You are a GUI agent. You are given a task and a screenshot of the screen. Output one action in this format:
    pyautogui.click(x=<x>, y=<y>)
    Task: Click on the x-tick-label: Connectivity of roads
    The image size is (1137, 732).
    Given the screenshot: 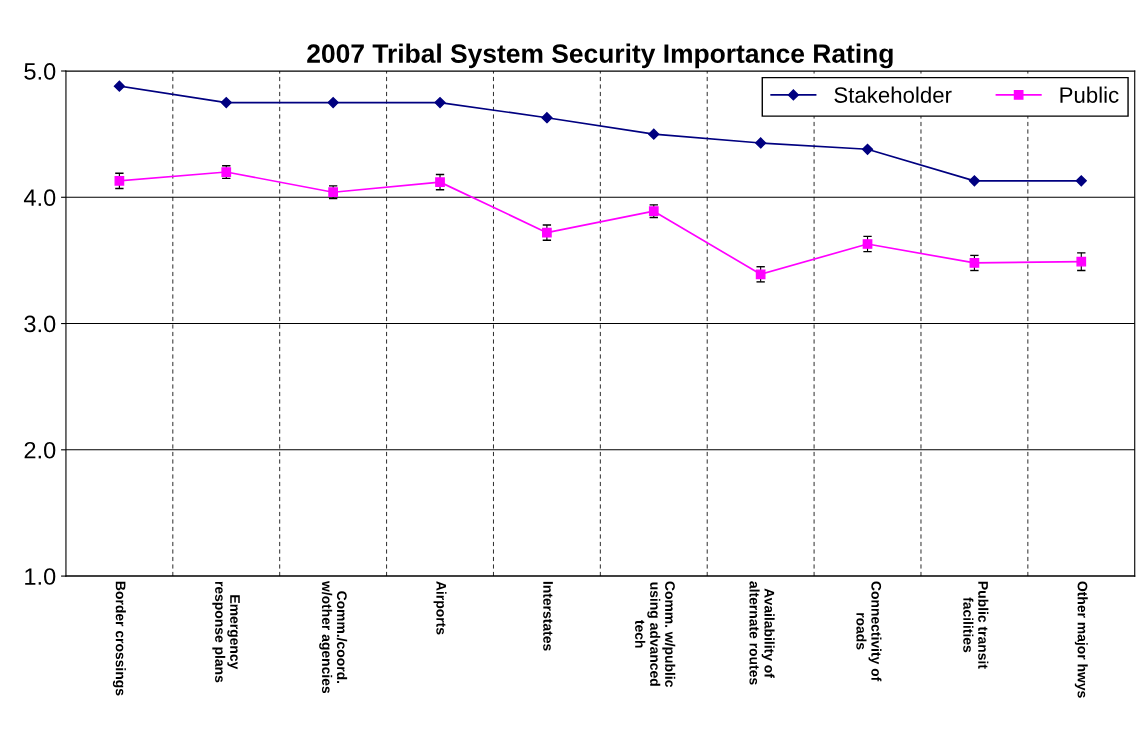 What is the action you would take?
    pyautogui.click(x=869, y=631)
    